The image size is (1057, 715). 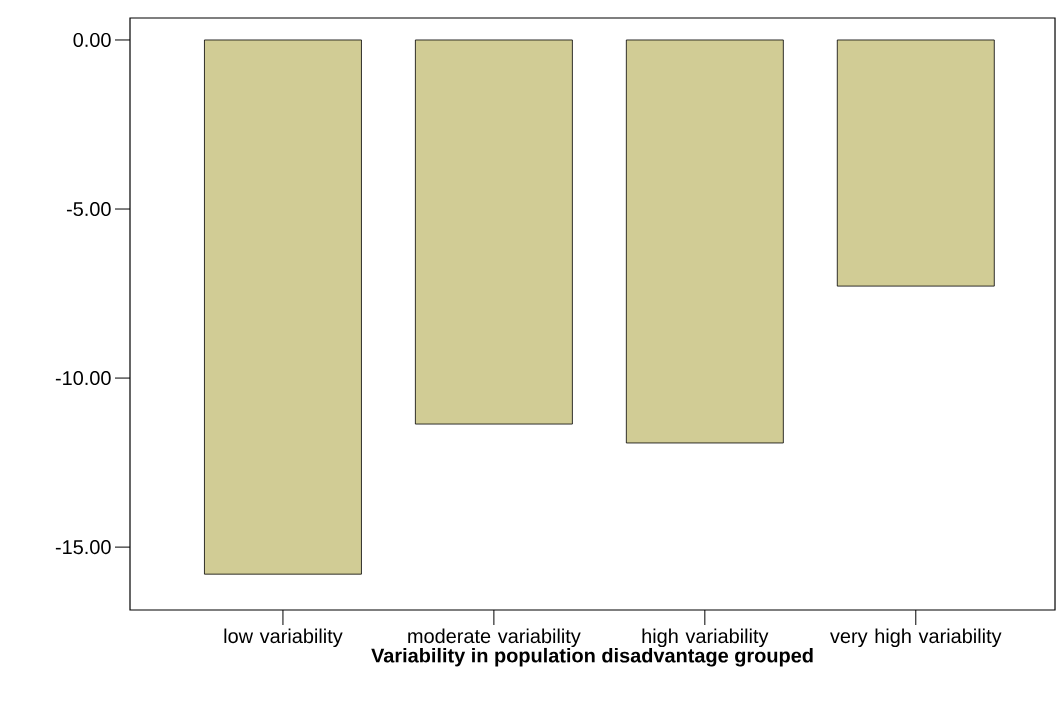 What do you see at coordinates (916, 638) in the screenshot?
I see `x-tick-label: very high variability` at bounding box center [916, 638].